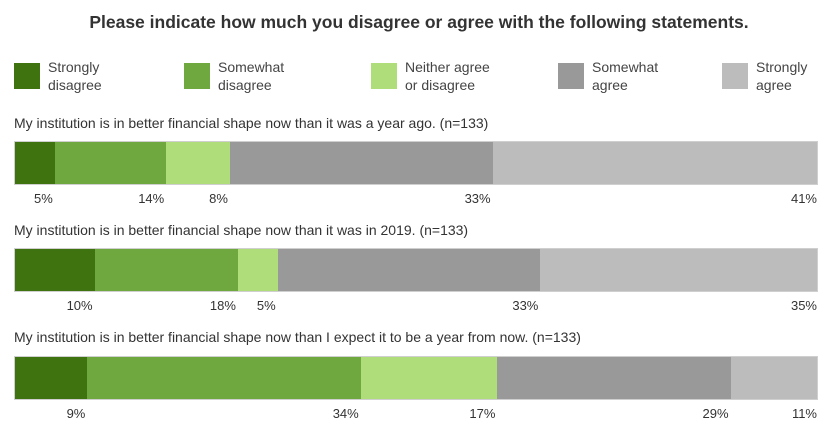 The image size is (838, 435). What do you see at coordinates (251, 76) in the screenshot?
I see `legend-label: Somewhat disagree` at bounding box center [251, 76].